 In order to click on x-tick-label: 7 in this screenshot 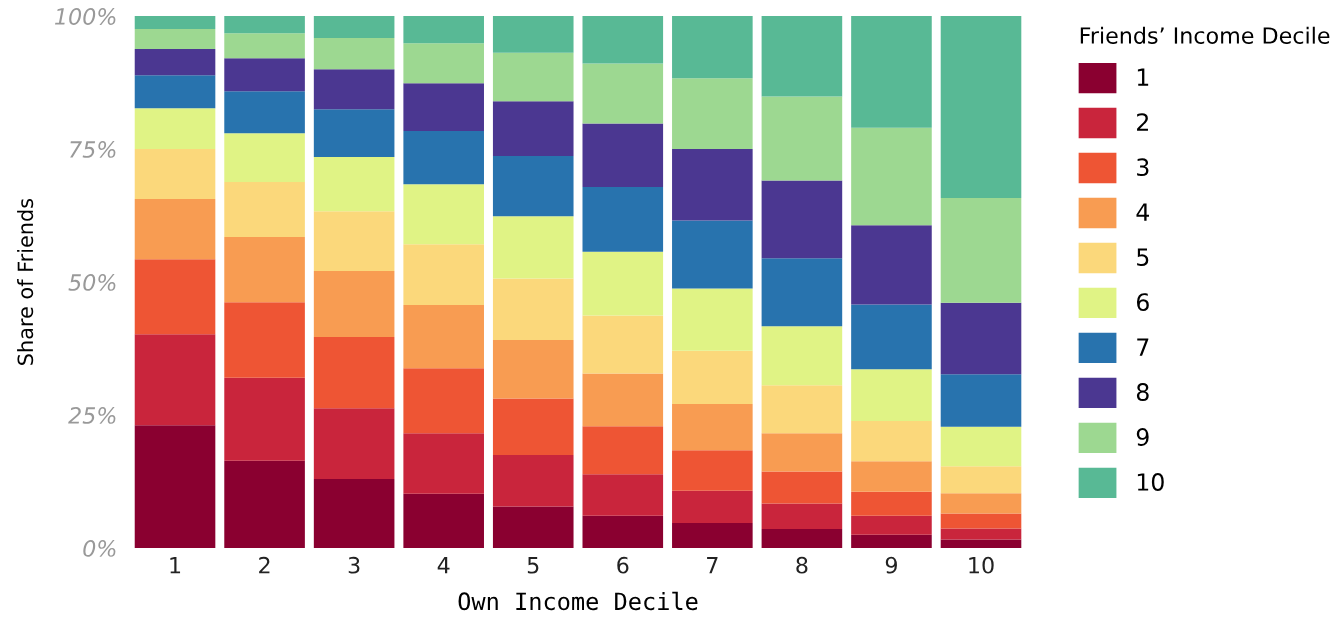, I will do `click(712, 565)`.